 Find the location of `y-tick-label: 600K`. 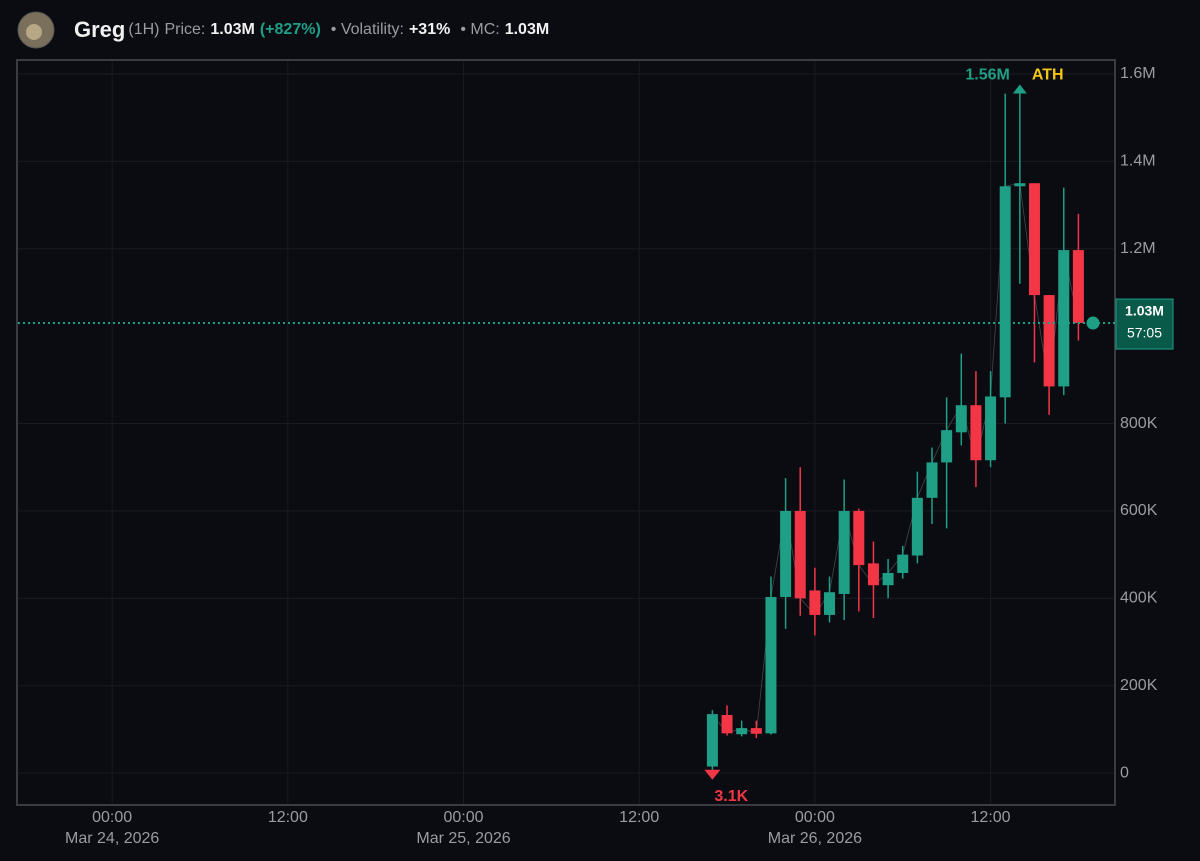

y-tick-label: 600K is located at coordinates (1139, 510).